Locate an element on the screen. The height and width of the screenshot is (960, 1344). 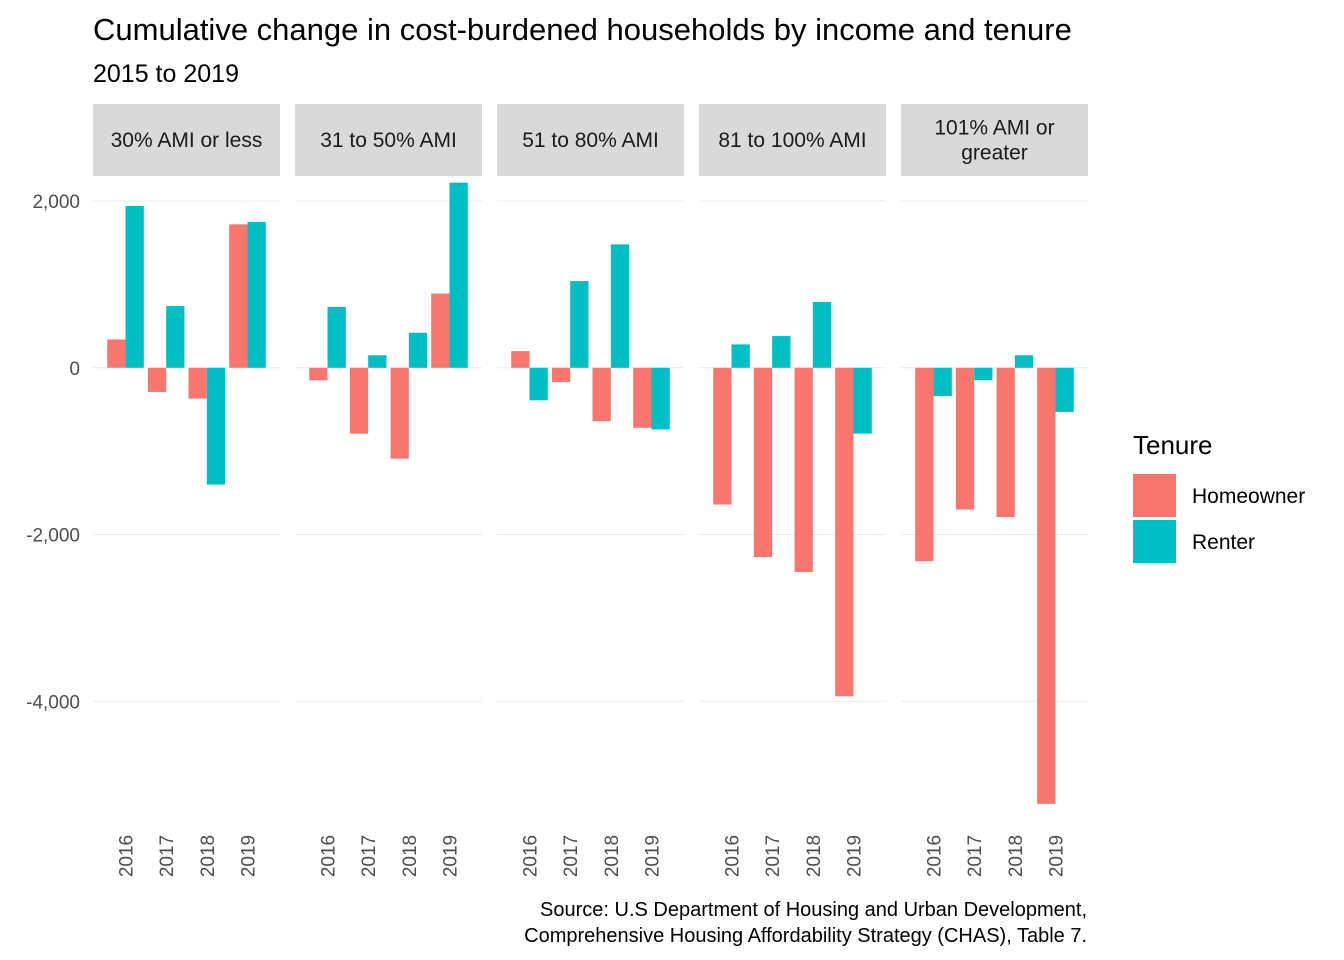
legend: Tenure Homeowner Renter is located at coordinates (1219, 496).